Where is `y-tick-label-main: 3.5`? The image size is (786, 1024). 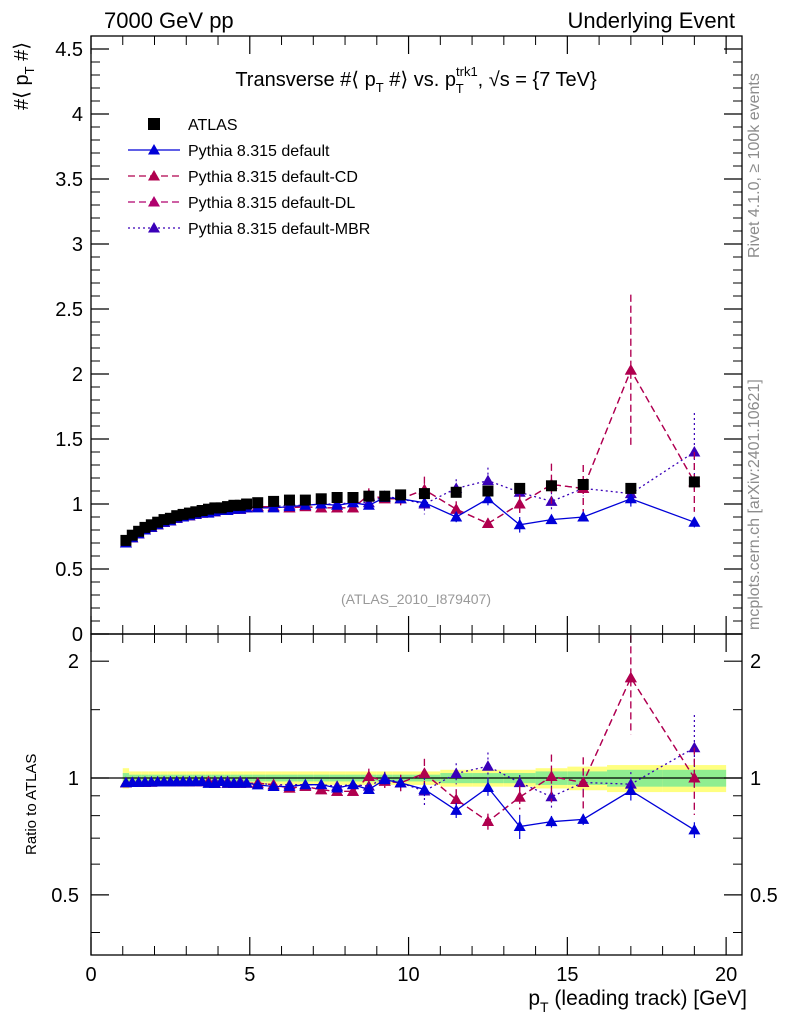
y-tick-label-main: 3.5 is located at coordinates (69, 180).